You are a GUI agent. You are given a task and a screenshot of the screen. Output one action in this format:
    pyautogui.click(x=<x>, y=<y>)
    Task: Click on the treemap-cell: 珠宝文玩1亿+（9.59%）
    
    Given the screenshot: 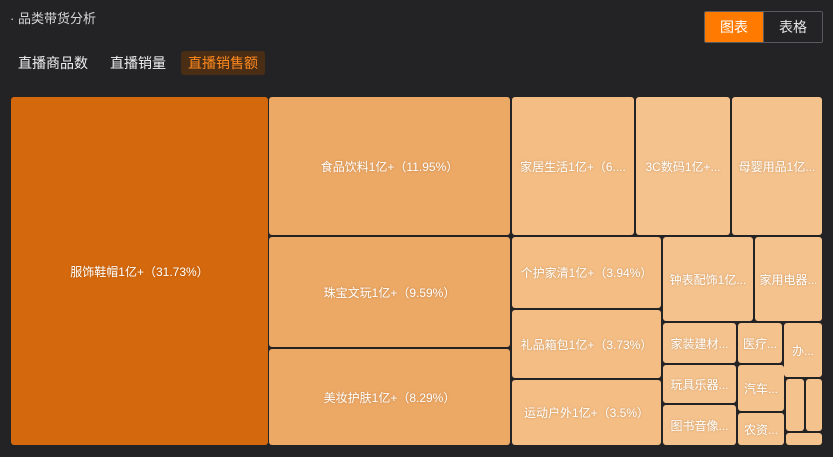 What is the action you would take?
    pyautogui.click(x=389, y=292)
    